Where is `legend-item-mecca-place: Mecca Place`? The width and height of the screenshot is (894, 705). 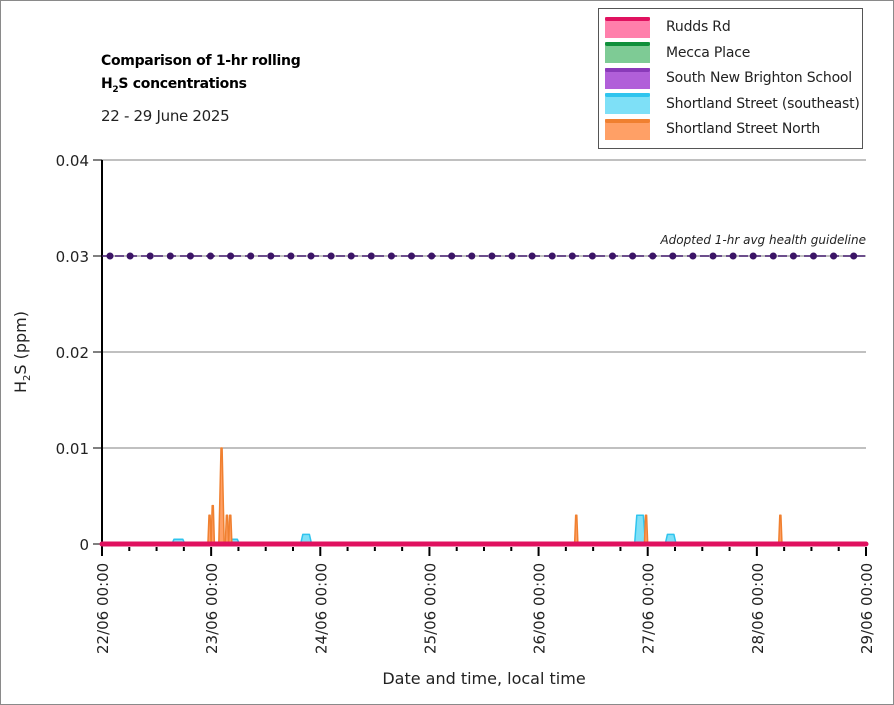
legend-item-mecca-place: Mecca Place is located at coordinates (677, 53).